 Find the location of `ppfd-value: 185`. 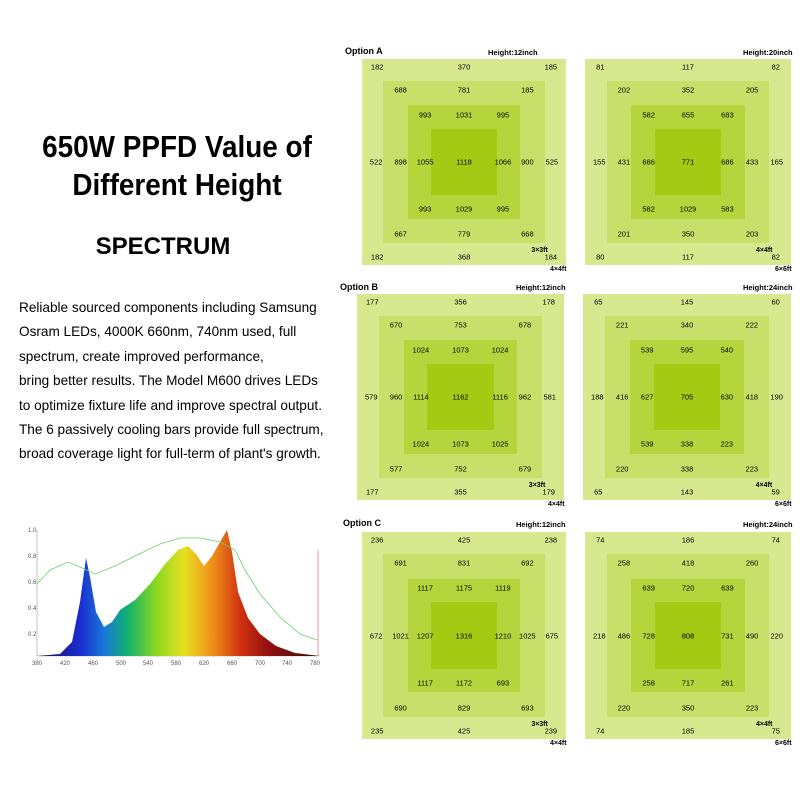

ppfd-value: 185 is located at coordinates (551, 67).